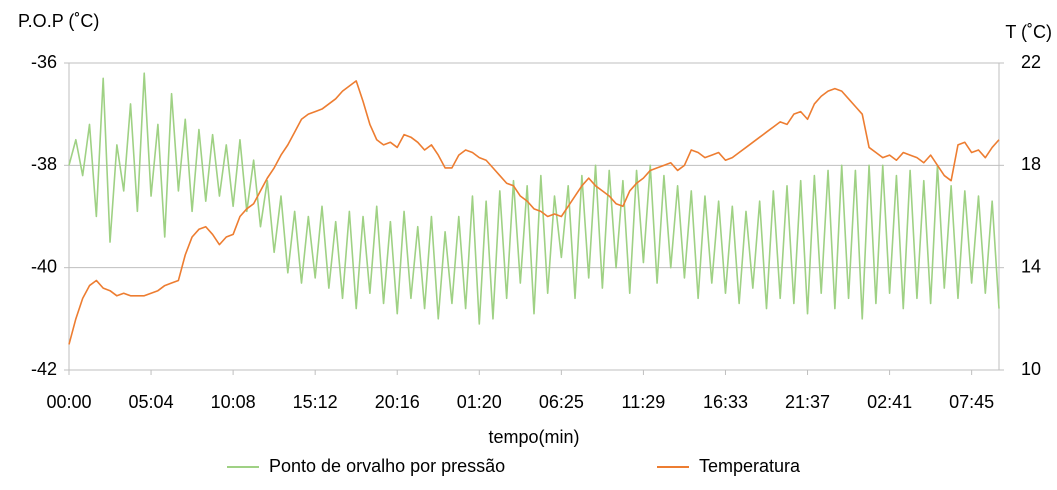 Image resolution: width=1057 pixels, height=490 pixels. Describe the element at coordinates (44, 369) in the screenshot. I see `y-tick-label: -42` at that location.